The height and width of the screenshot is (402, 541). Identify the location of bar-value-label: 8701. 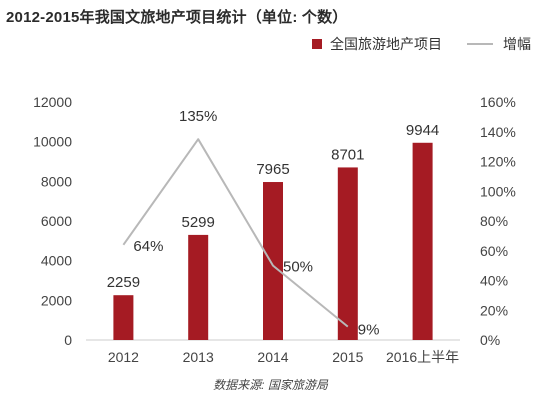
(347, 154).